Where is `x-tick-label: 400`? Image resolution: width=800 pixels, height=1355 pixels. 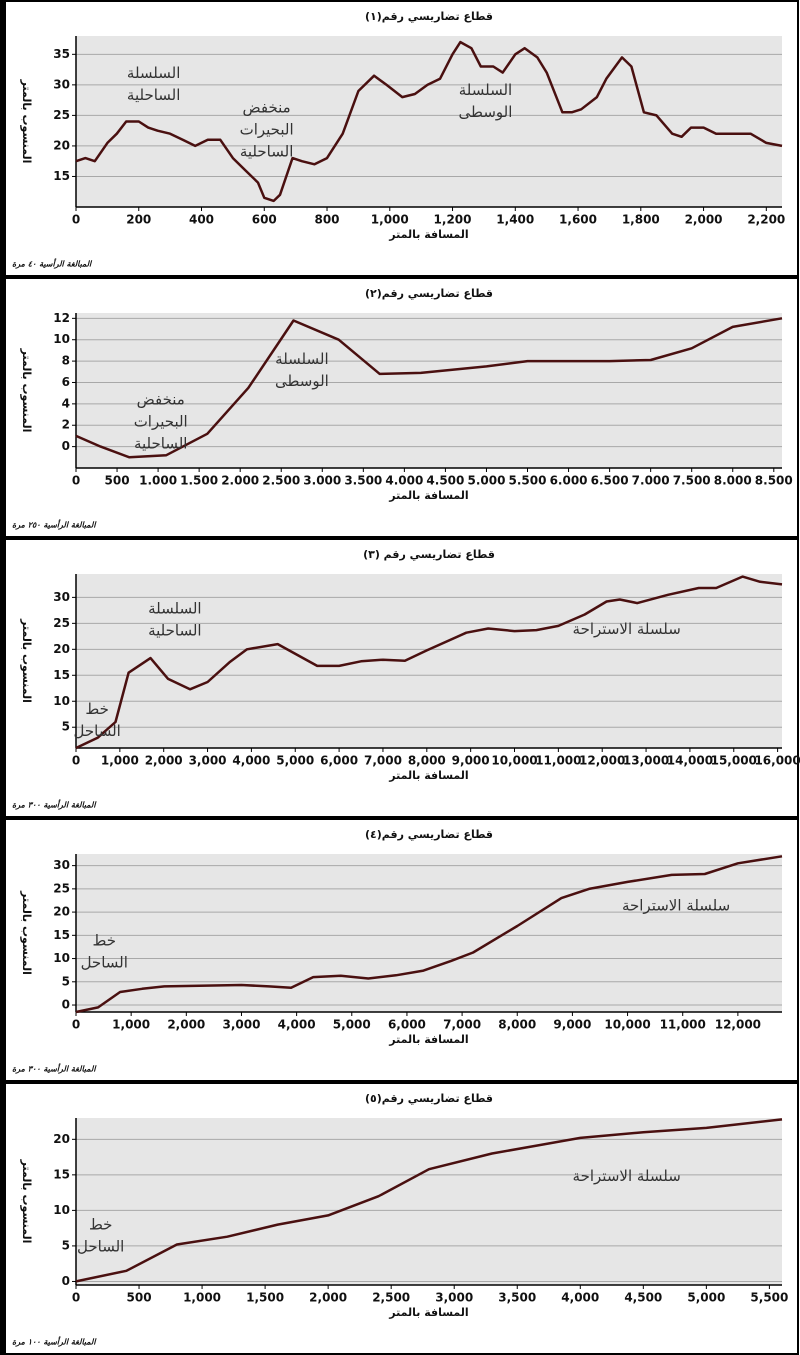
x-tick-label: 400 is located at coordinates (201, 220).